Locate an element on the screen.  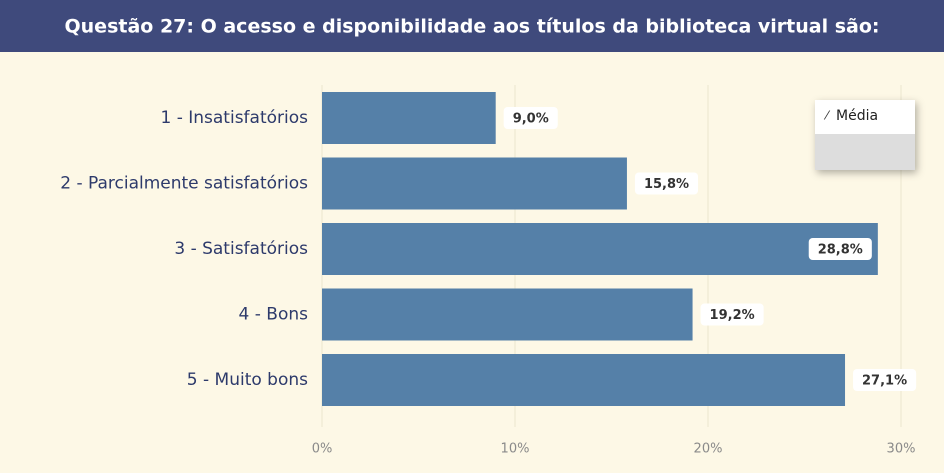
legend-header is located at coordinates (865, 117).